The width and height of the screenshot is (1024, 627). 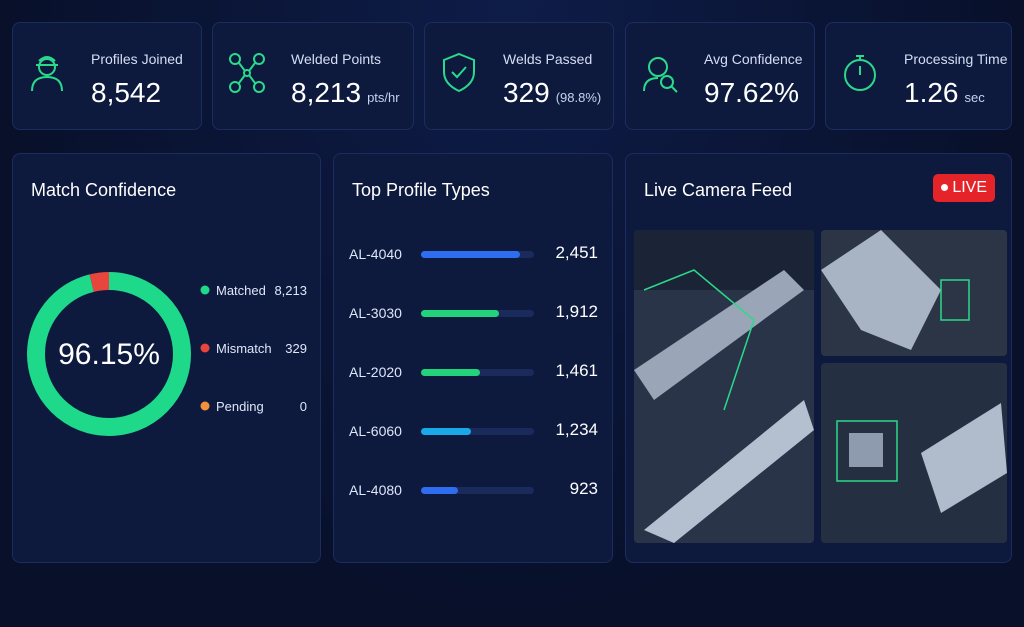 I want to click on kpi-label: Processing Time, so click(x=956, y=59).